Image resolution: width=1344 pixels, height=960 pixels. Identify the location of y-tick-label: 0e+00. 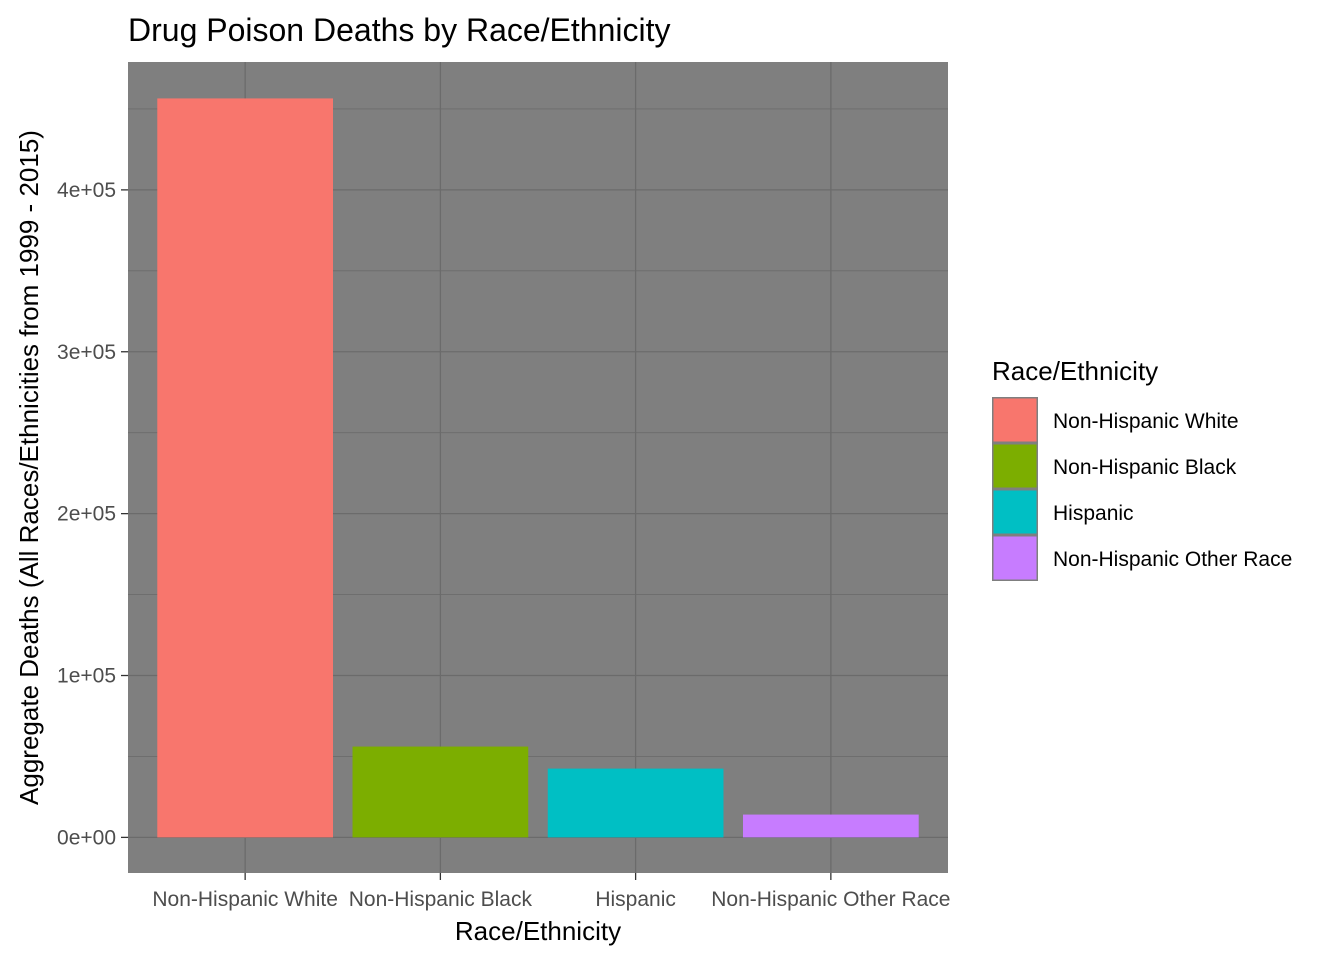
(86, 837).